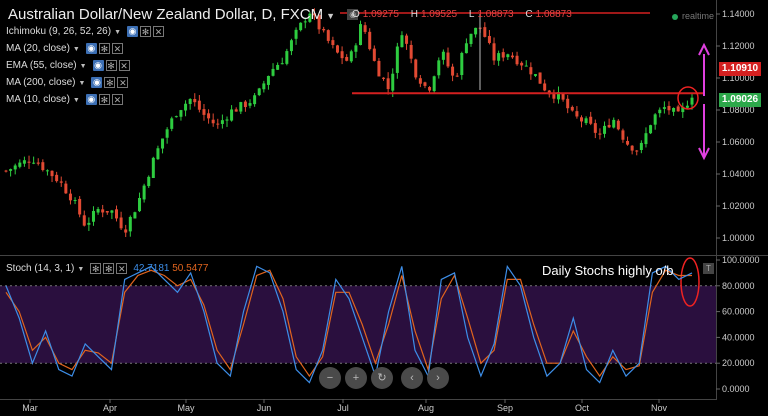 The width and height of the screenshot is (768, 416). Describe the element at coordinates (110, 408) in the screenshot. I see `x-tick-label: Apr` at that location.